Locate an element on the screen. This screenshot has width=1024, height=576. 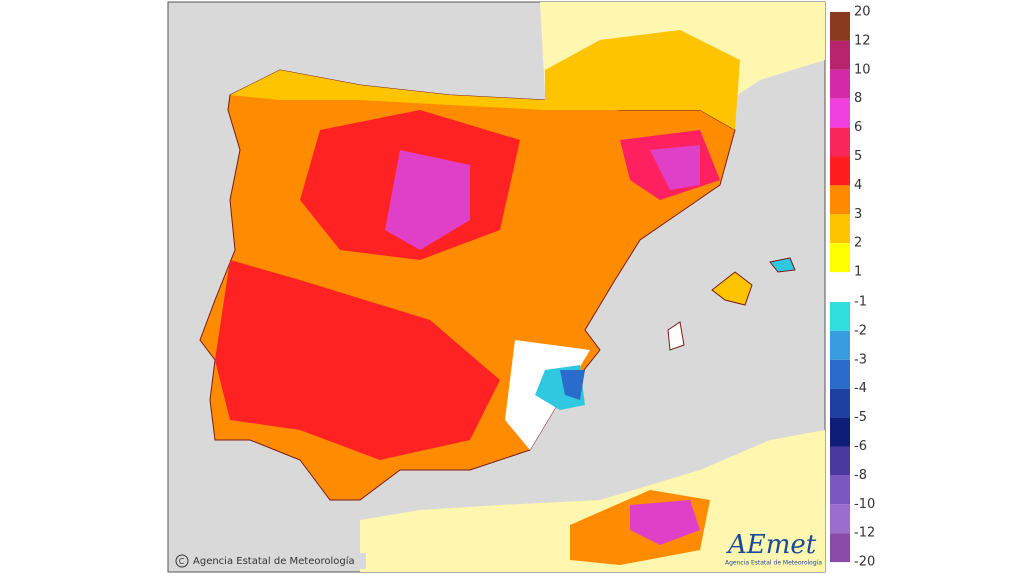
legend-label: -8 is located at coordinates (860, 475).